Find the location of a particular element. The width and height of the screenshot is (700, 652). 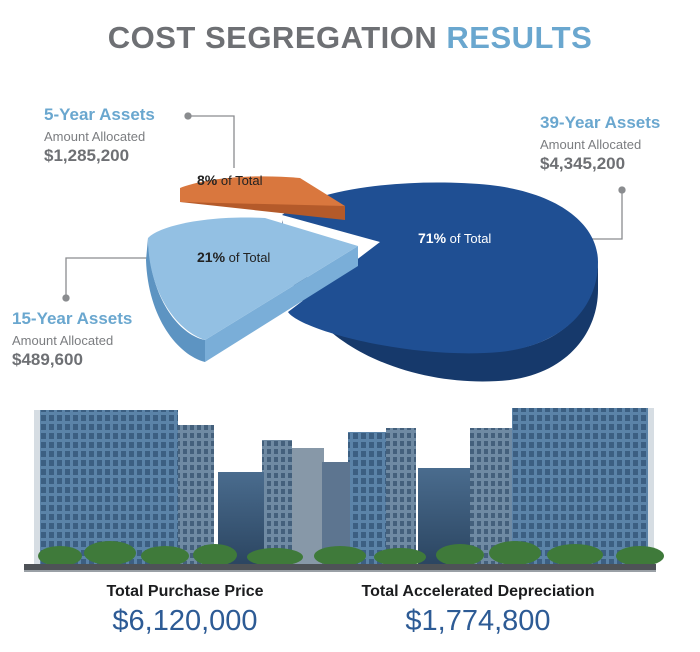

pct-label-39-year: 71% of Total is located at coordinates (454, 238).